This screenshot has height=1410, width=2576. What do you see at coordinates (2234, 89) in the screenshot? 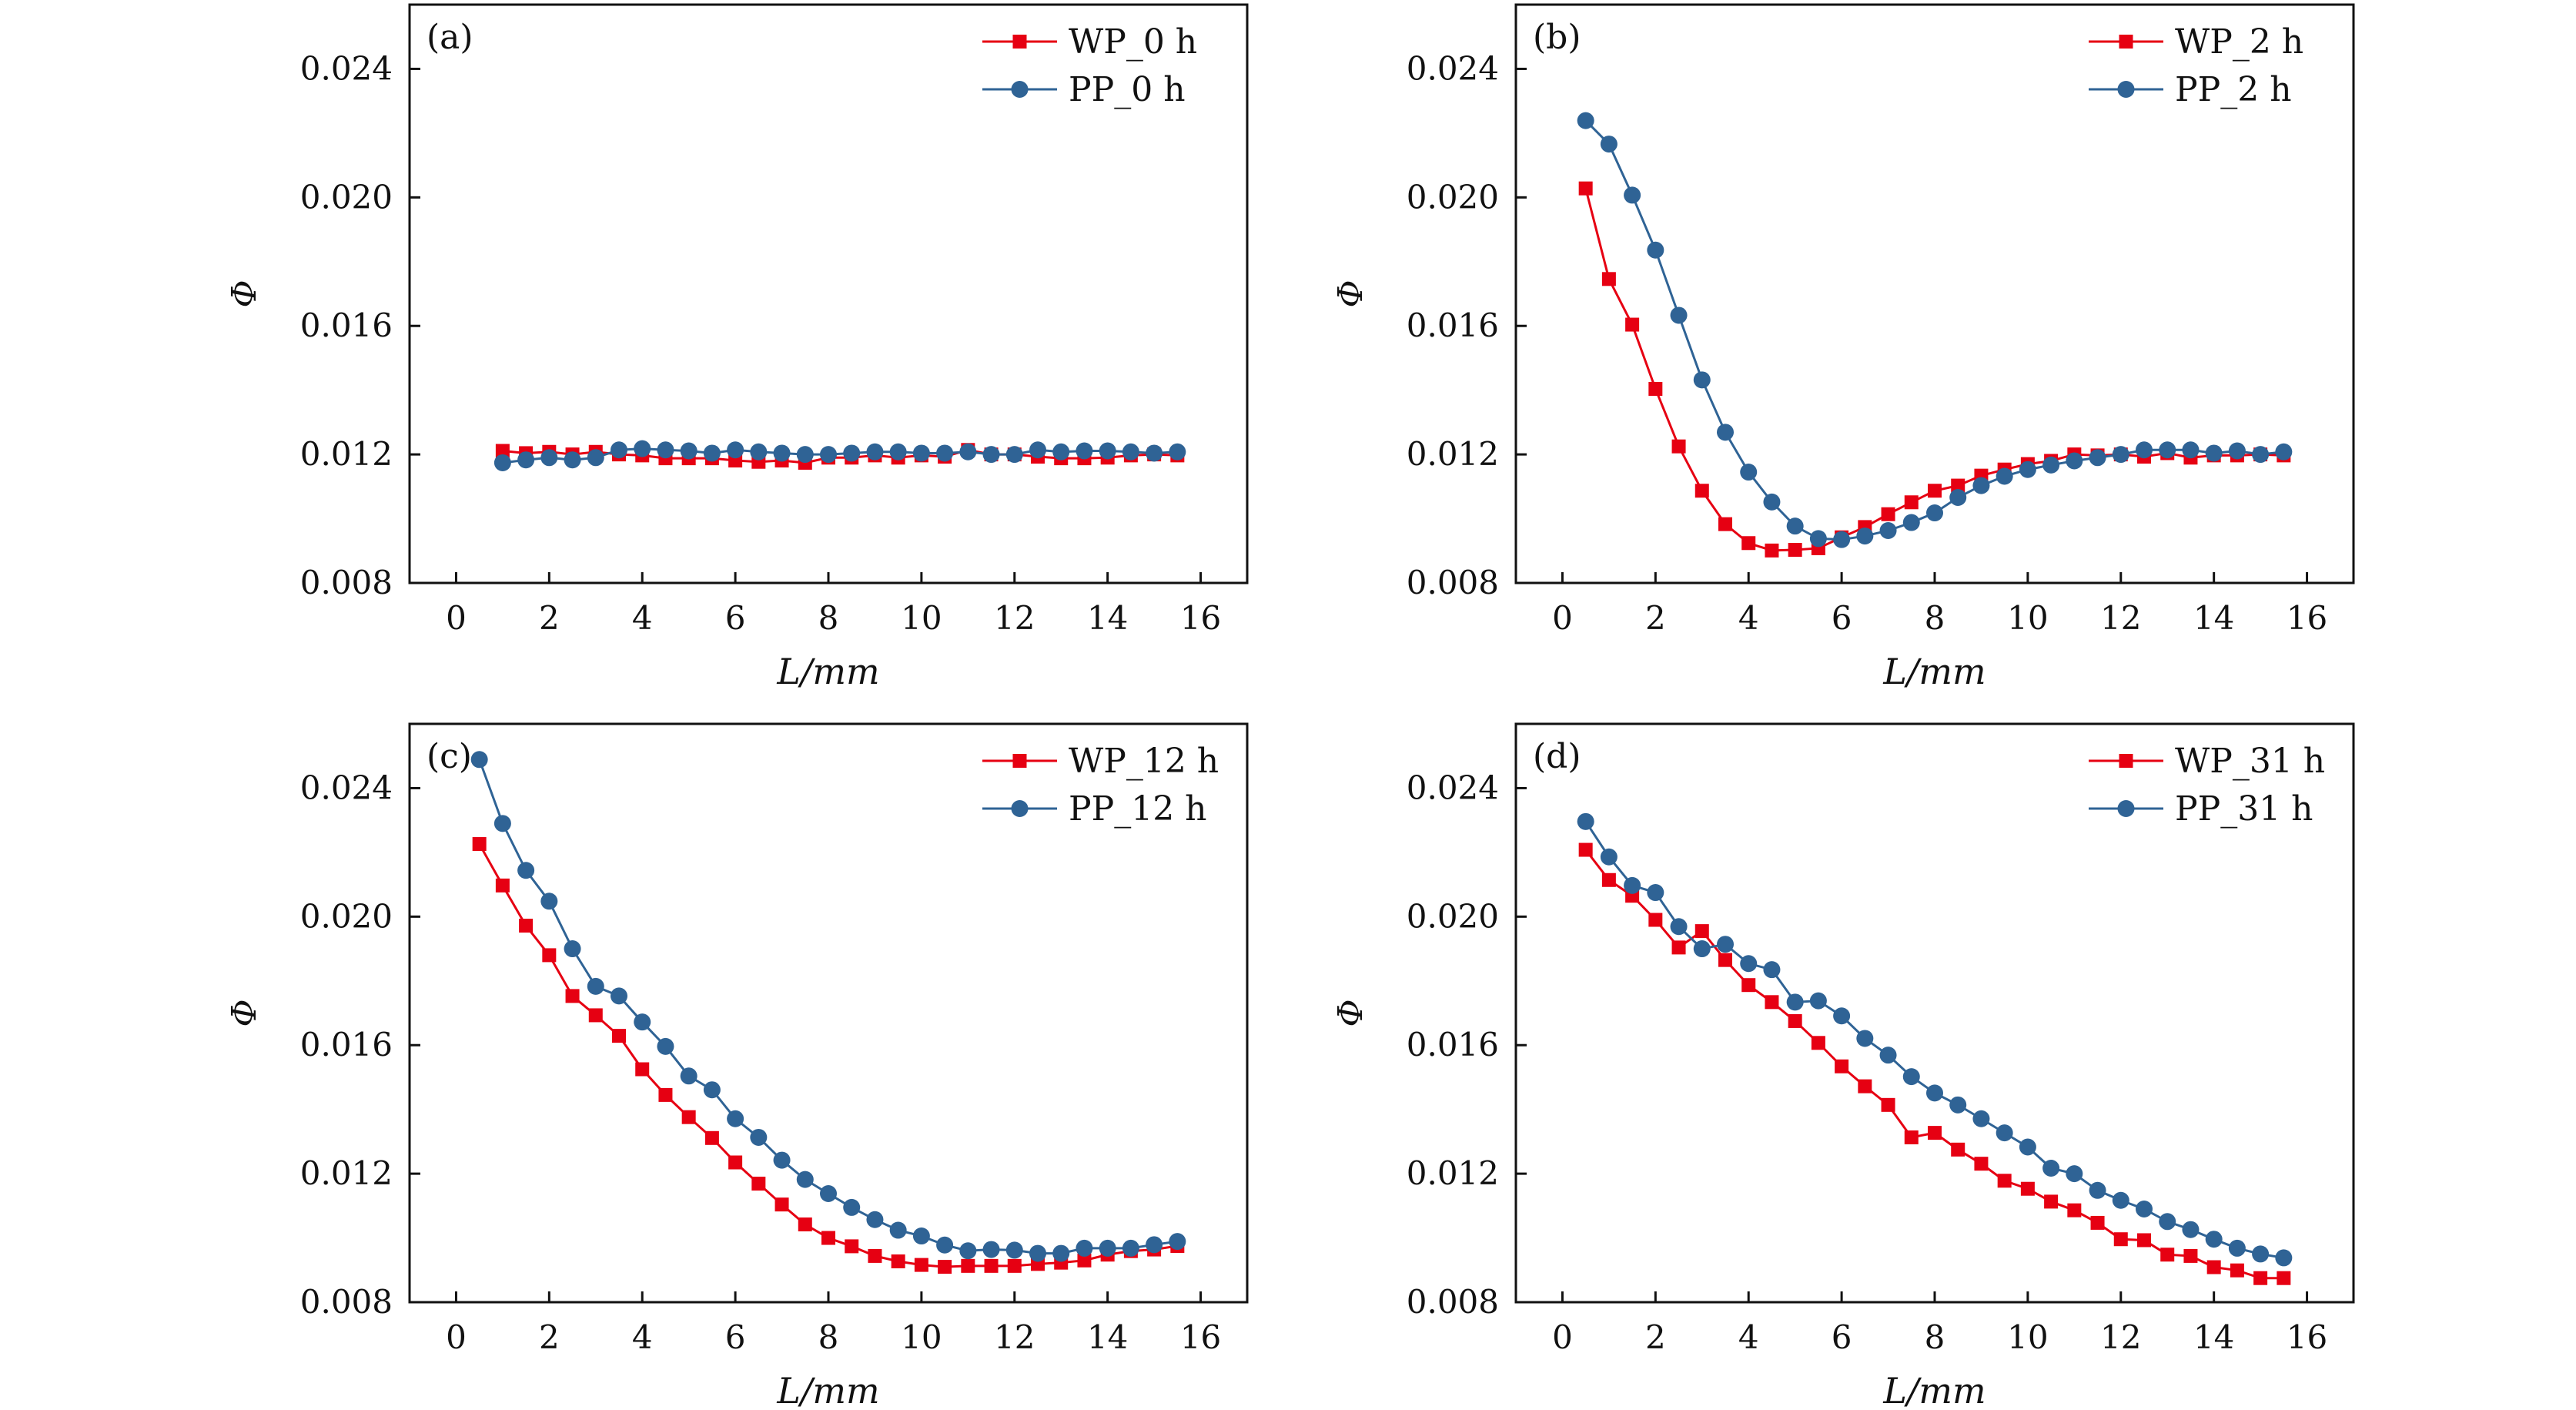
I see `legend-label: PP_2 h` at bounding box center [2234, 89].